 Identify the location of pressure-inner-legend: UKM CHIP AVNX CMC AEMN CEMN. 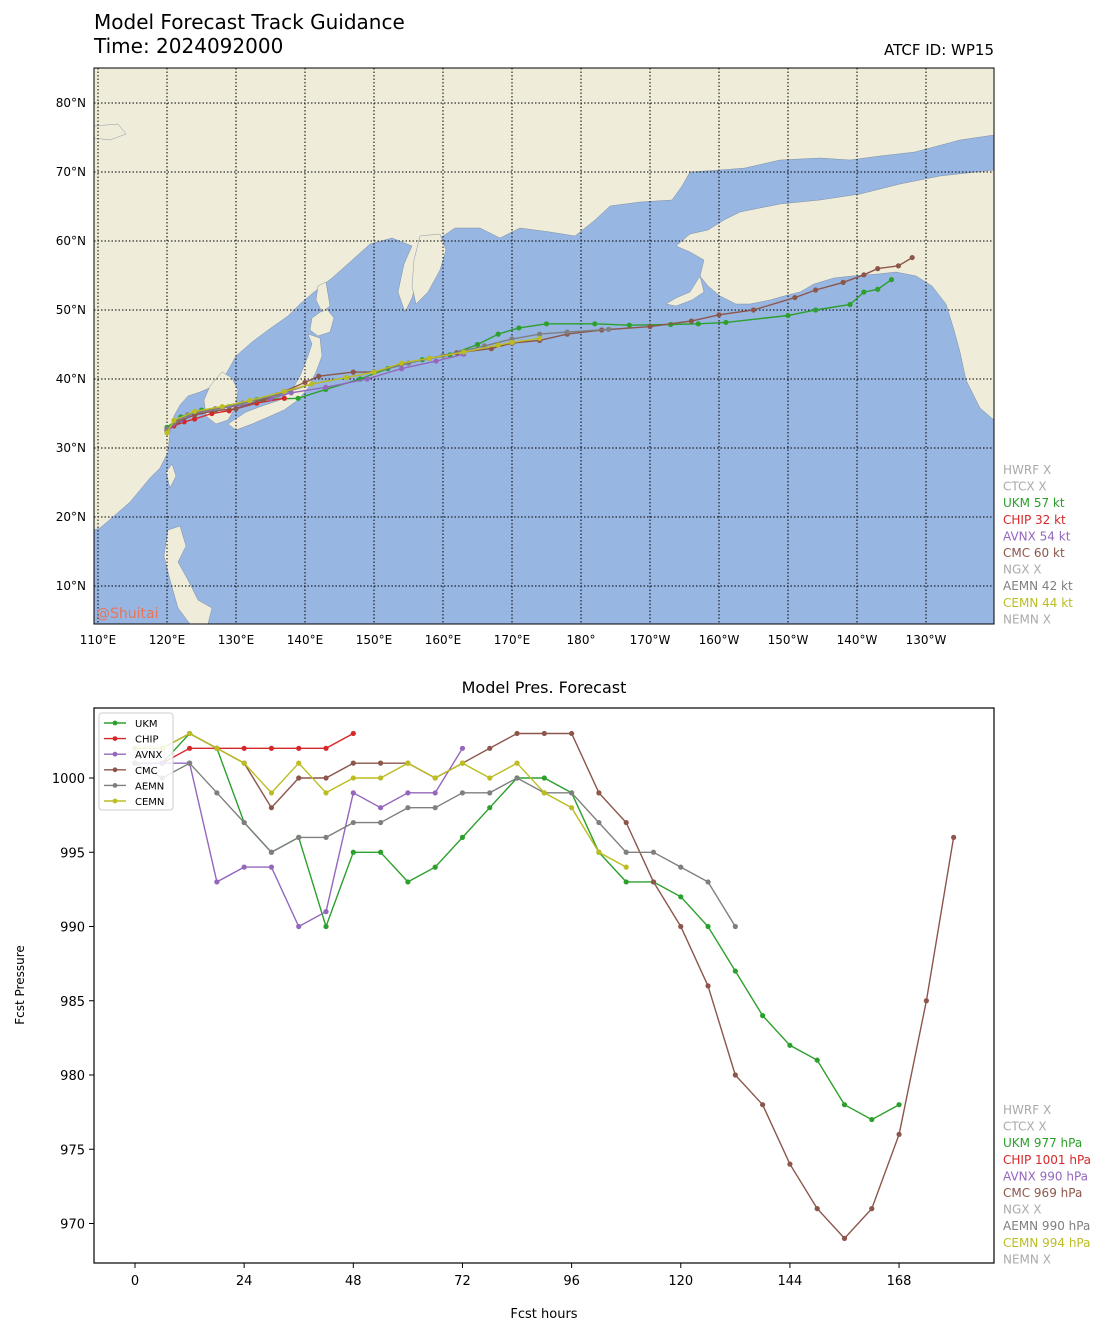
(136, 761).